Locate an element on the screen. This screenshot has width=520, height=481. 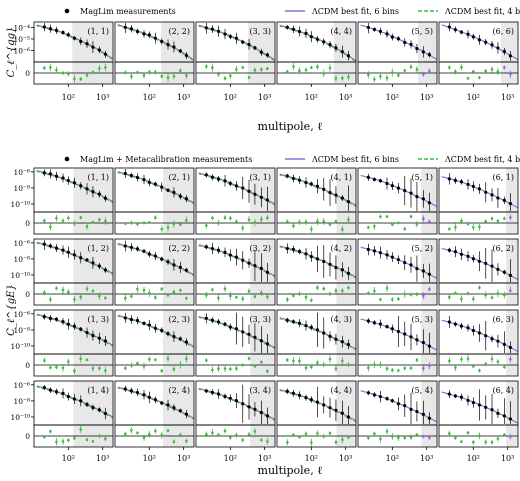
residual-axes-frame is located at coordinates (73, 73).